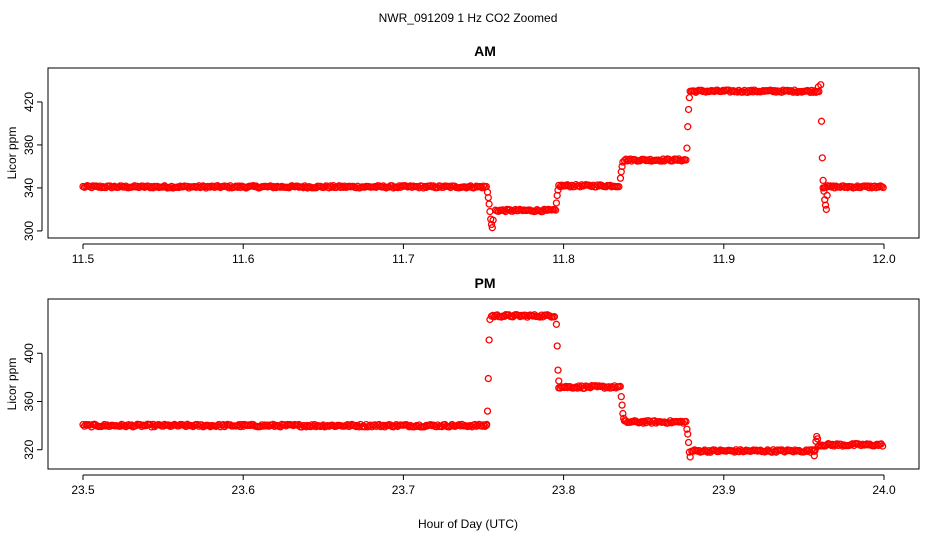 This screenshot has width=936, height=540. What do you see at coordinates (29, 401) in the screenshot?
I see `pm-y-tick-label: 360` at bounding box center [29, 401].